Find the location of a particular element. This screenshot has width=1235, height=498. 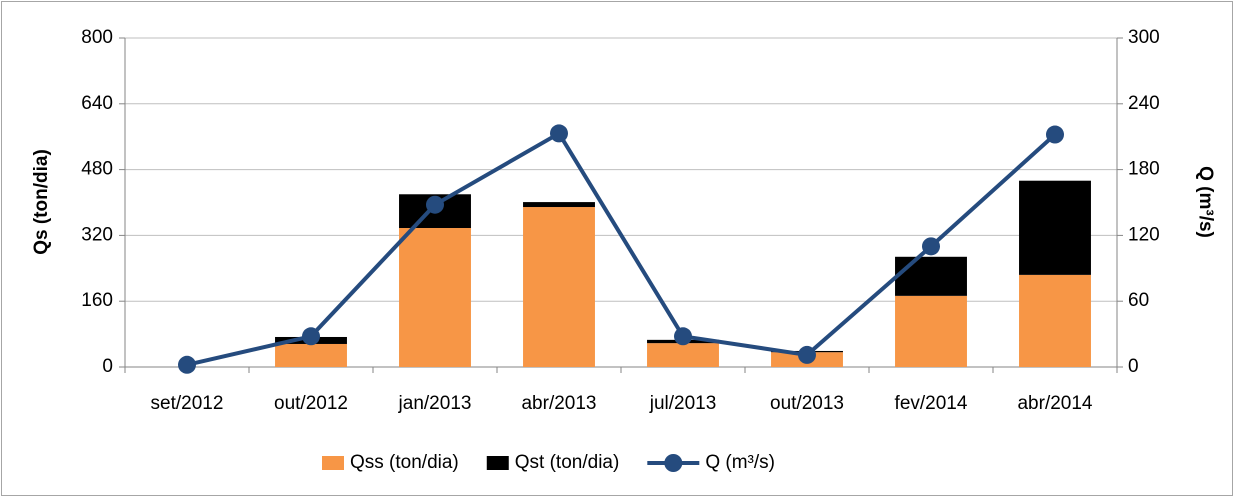

y2-tick-label: 60 is located at coordinates (1138, 300).